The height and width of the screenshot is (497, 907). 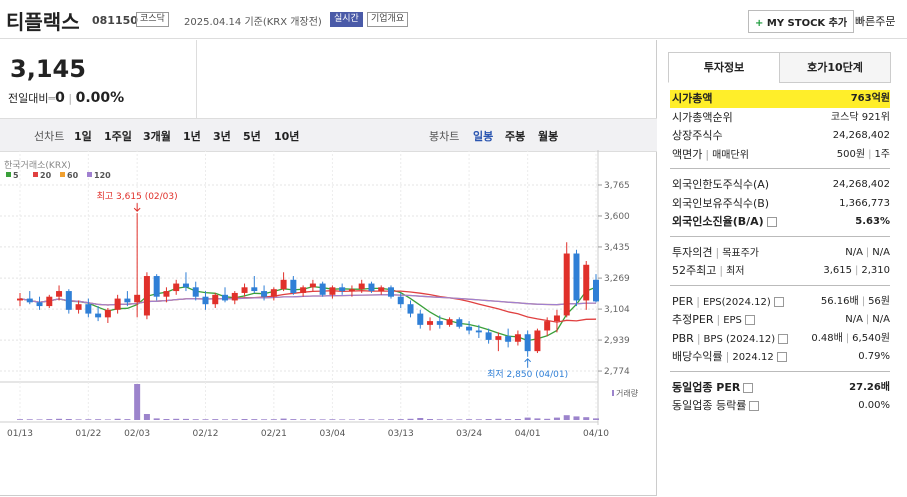 What do you see at coordinates (515, 136) in the screenshot?
I see `candle-period-button: 주봉` at bounding box center [515, 136].